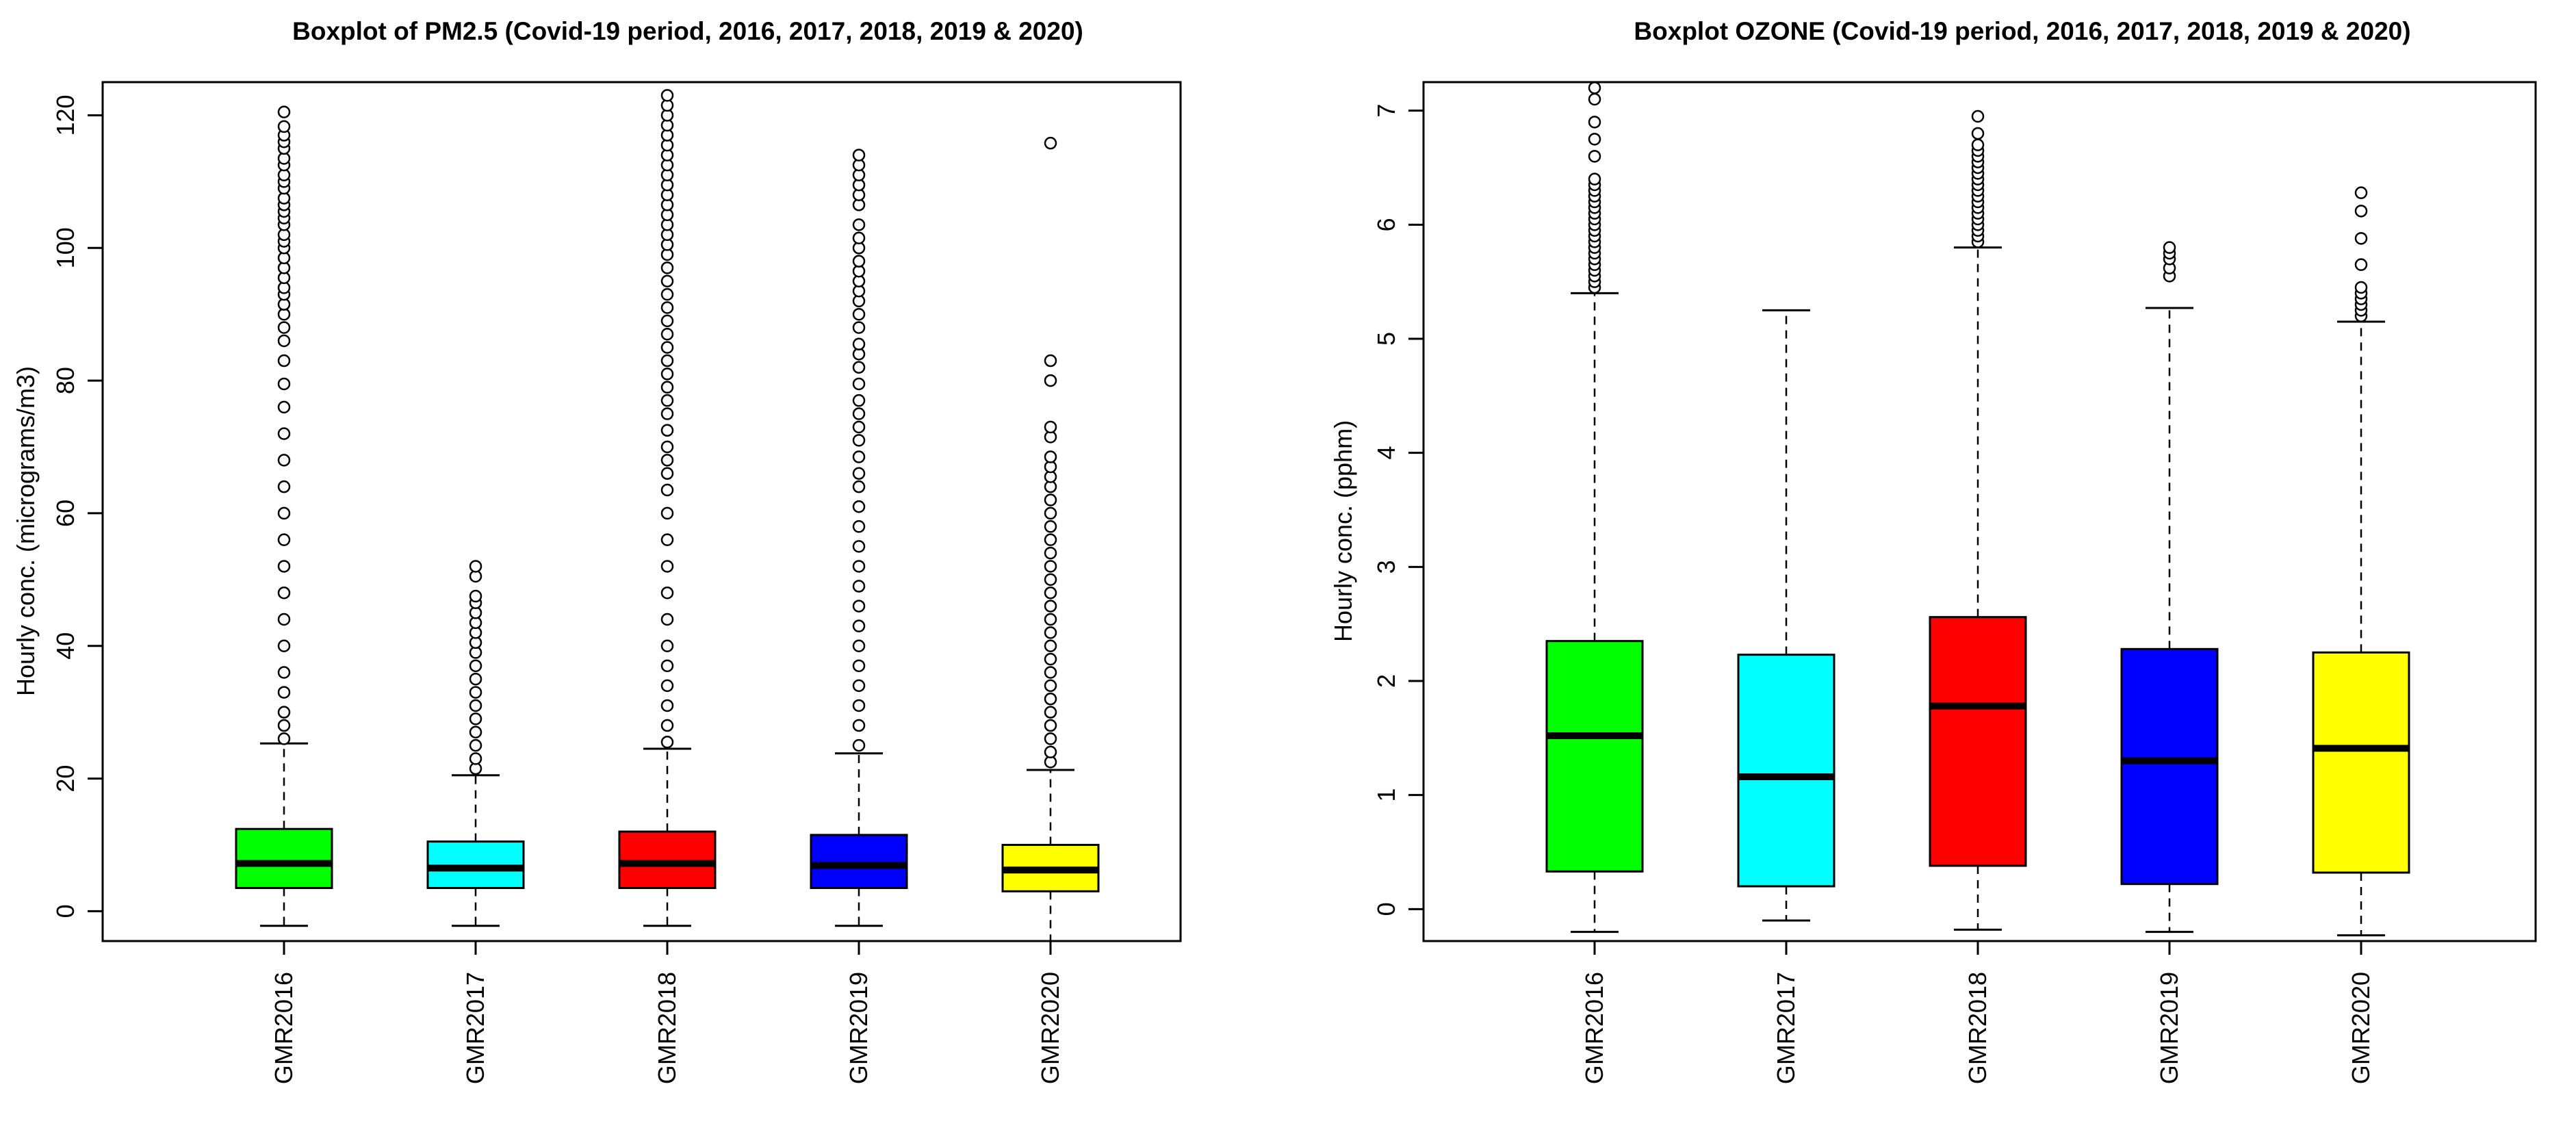 The width and height of the screenshot is (2576, 1145). Describe the element at coordinates (65, 115) in the screenshot. I see `pm25-y-tick-label: 120` at that location.